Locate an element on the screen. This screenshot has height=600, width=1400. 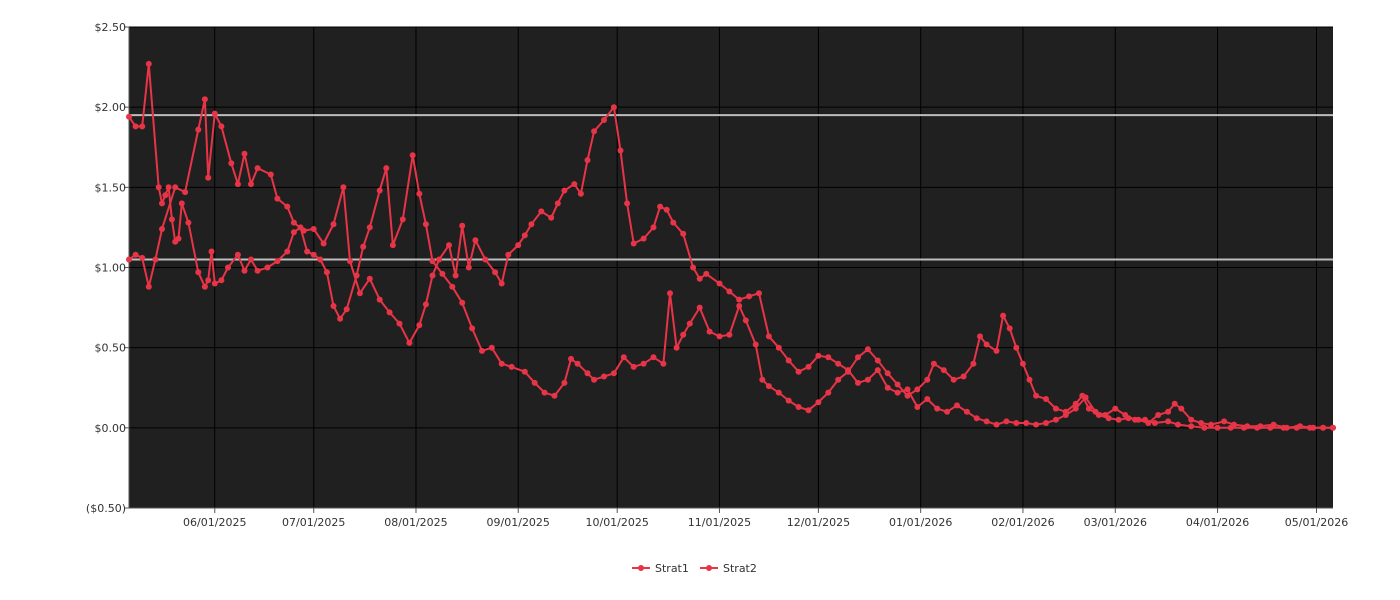
legend: Strat1 Strat2 is located at coordinates (694, 568).